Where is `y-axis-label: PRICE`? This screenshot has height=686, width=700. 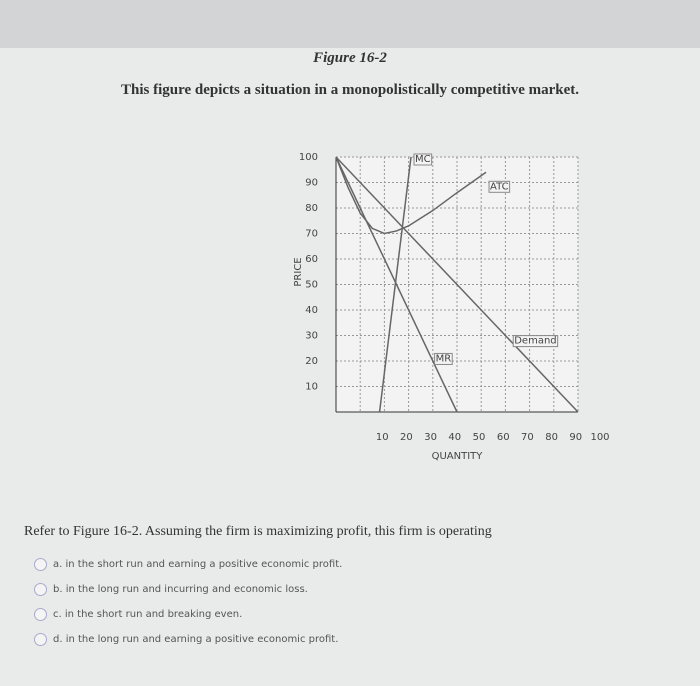
y-axis-label: PRICE is located at coordinates (298, 271).